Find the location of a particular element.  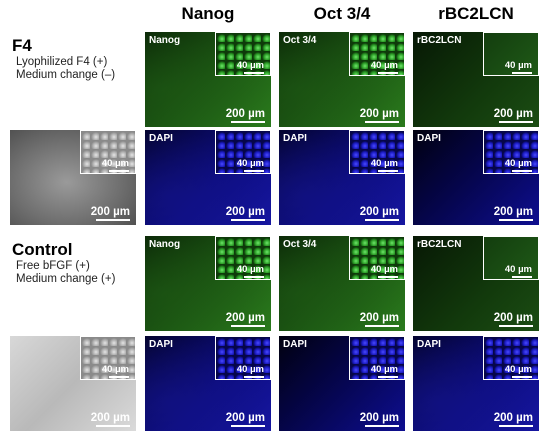

column-header-rbc2lcn: rBC2LCN is located at coordinates (476, 13).